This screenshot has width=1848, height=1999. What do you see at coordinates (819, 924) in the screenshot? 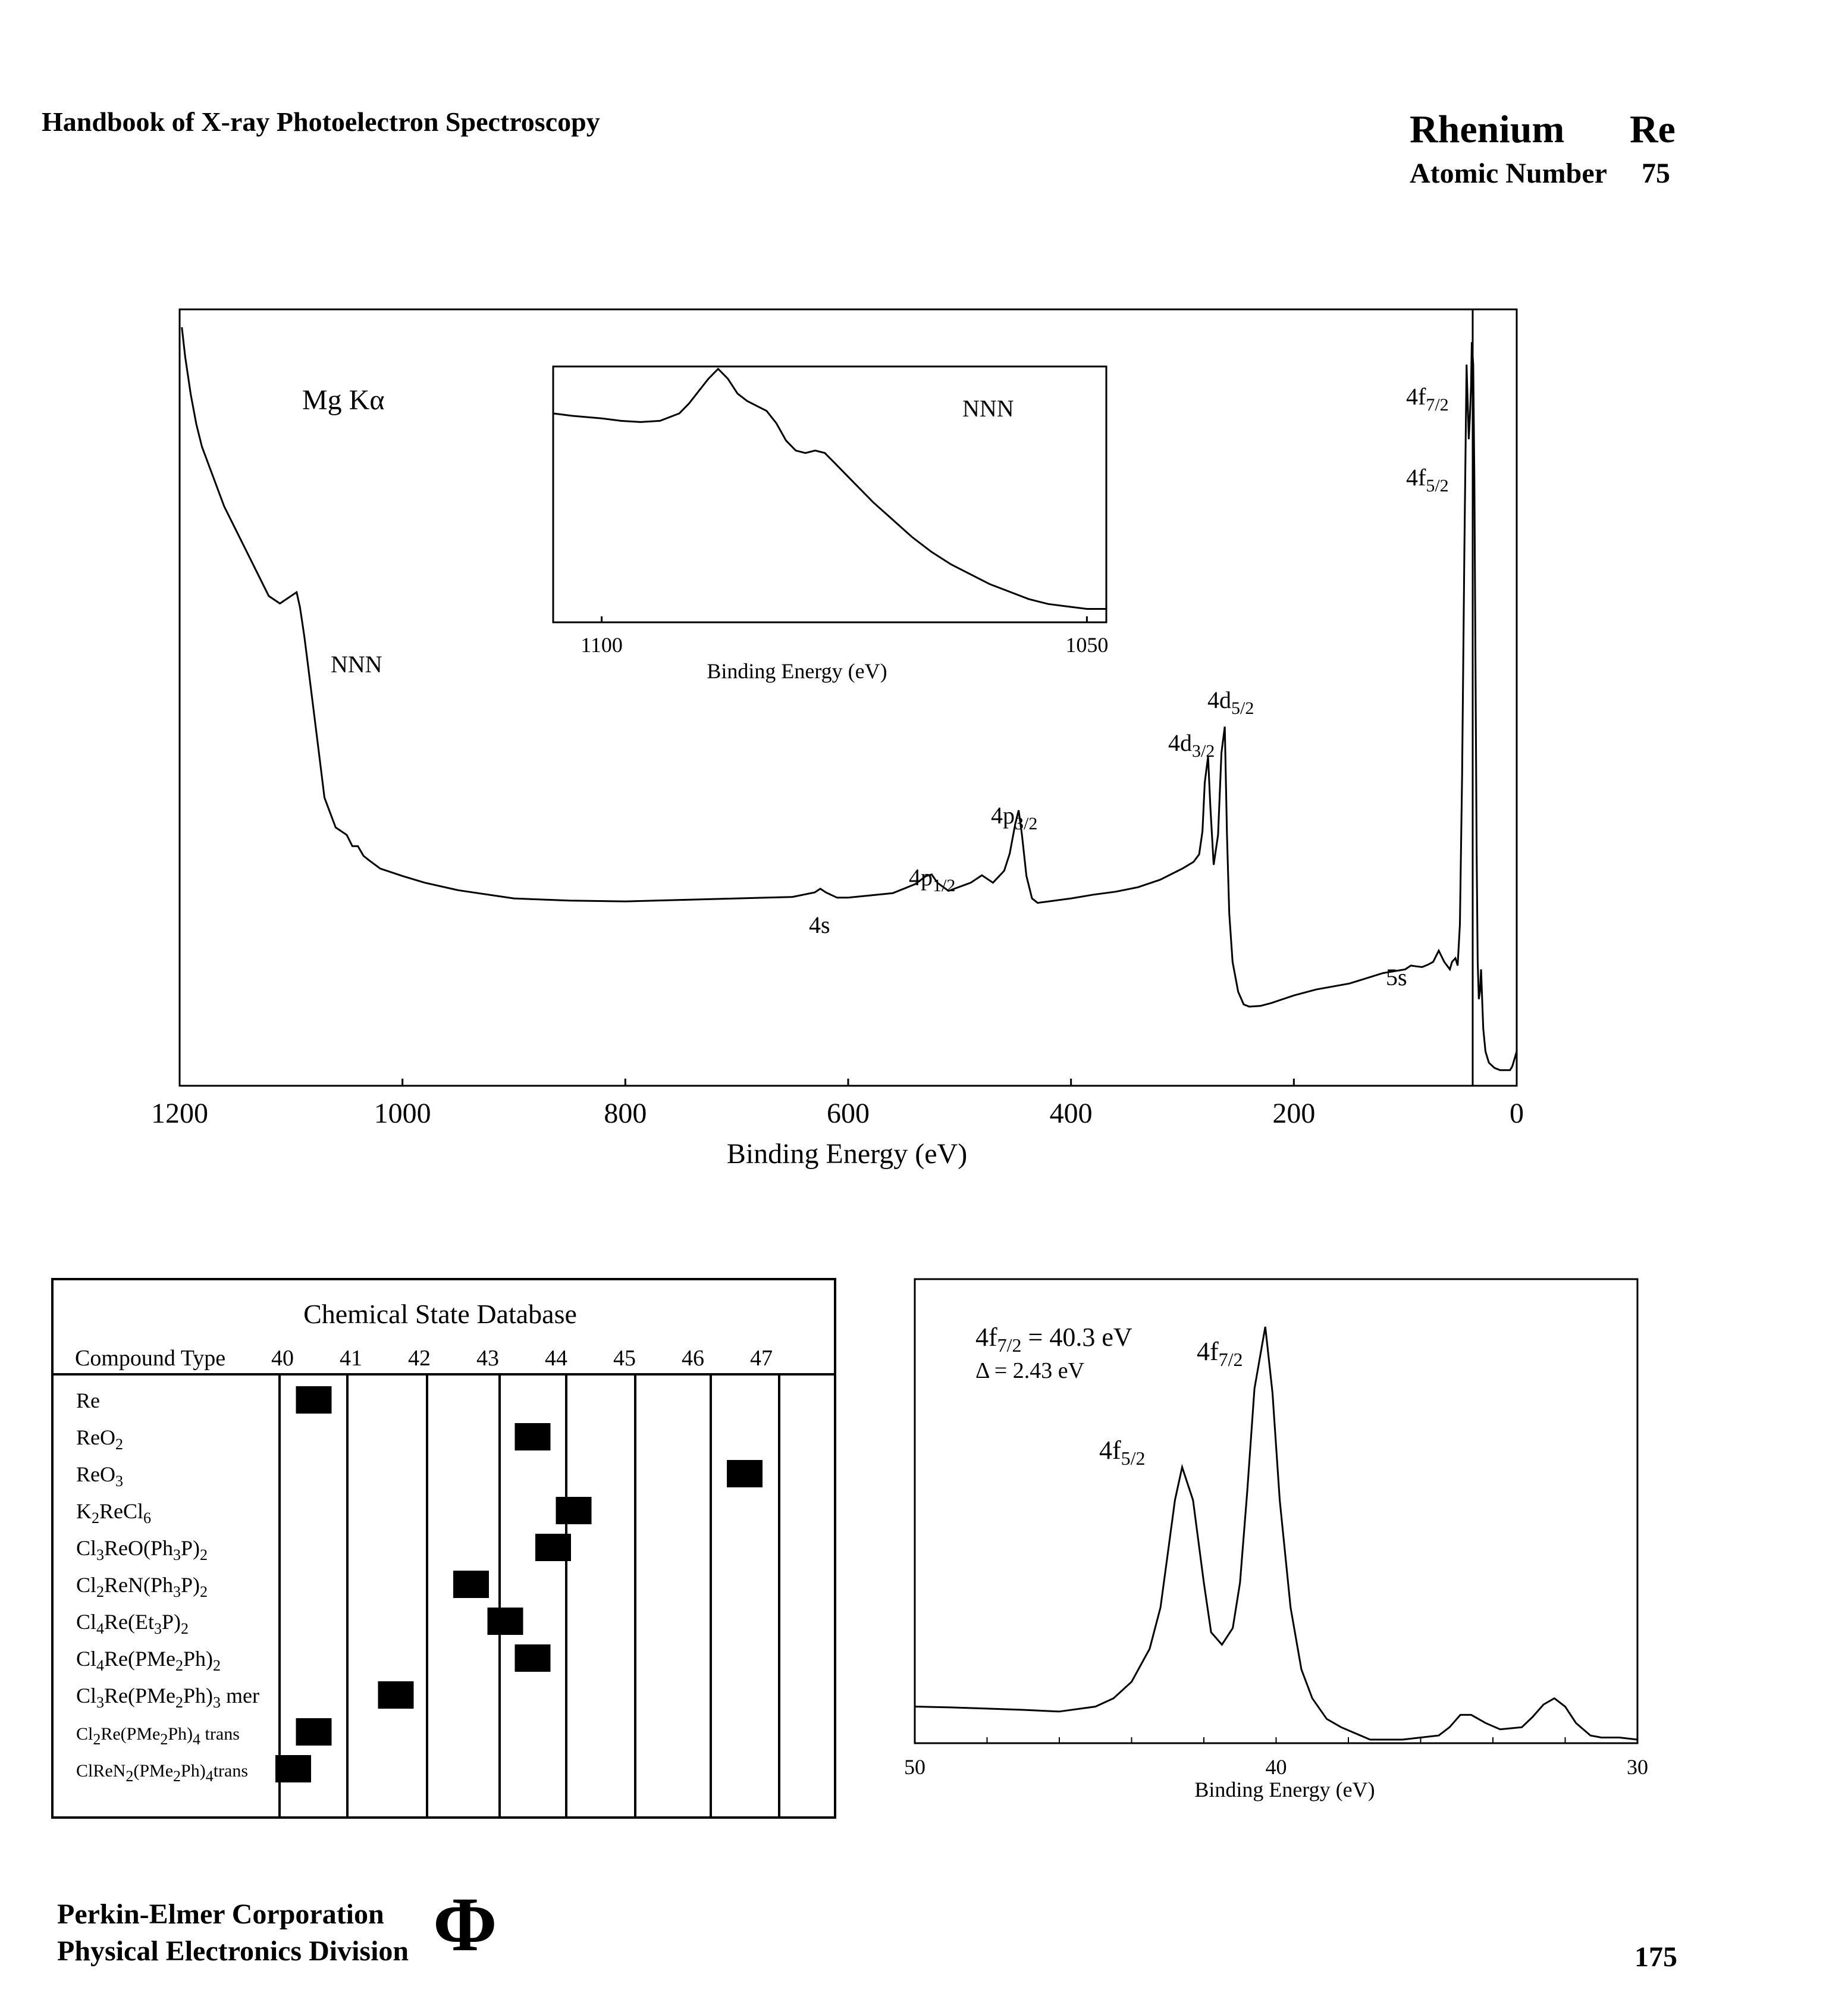
I see `peak-label-4s: 4s` at bounding box center [819, 924].